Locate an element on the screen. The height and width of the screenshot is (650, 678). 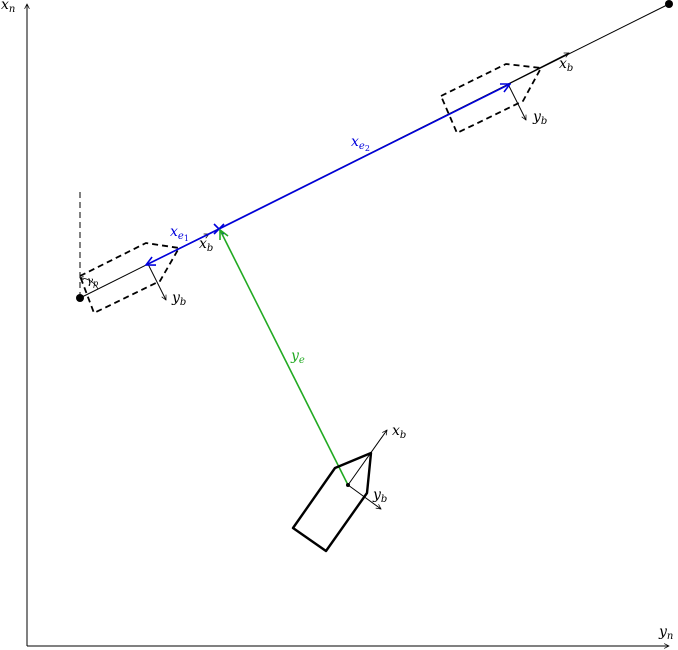
vessel is located at coordinates (332, 502).